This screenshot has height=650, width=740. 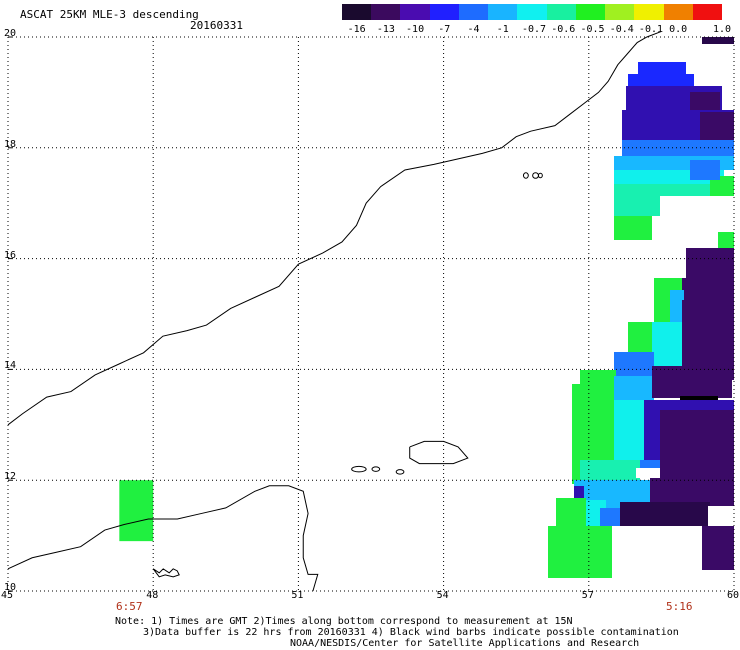 I want to click on coastline-horn-of-africa, so click(x=163, y=538).